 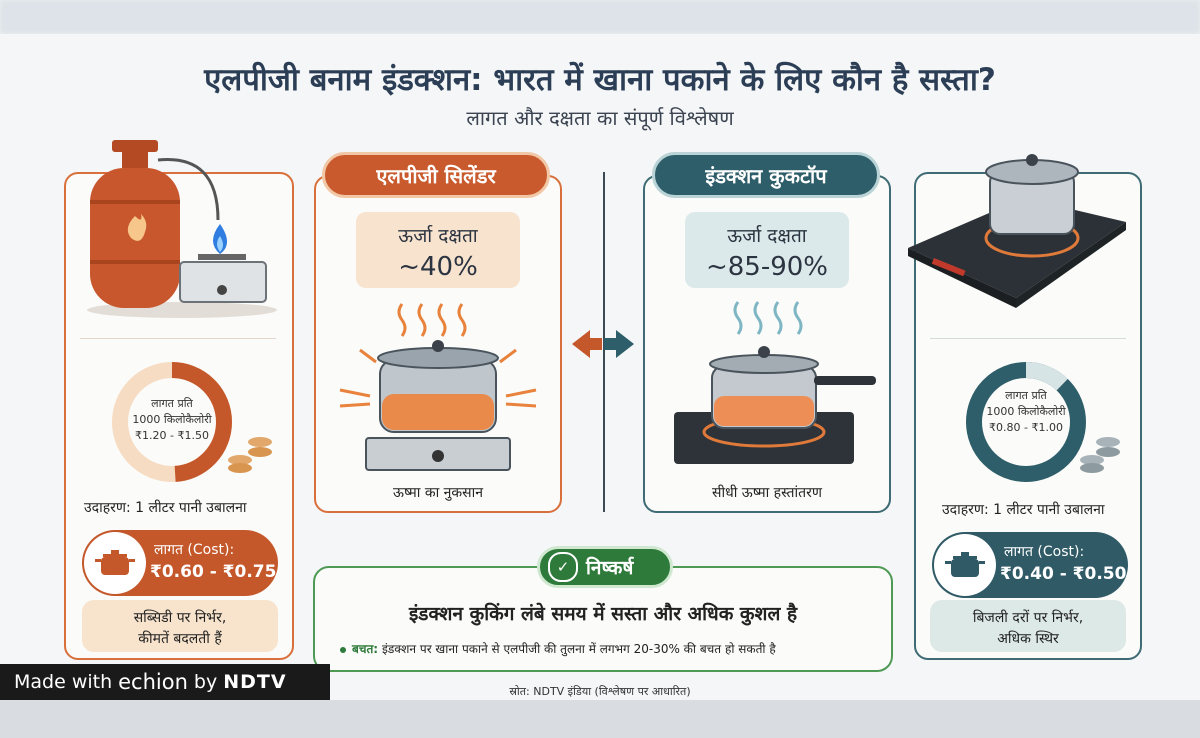 What do you see at coordinates (1028, 626) in the screenshot?
I see `induction-note: बिजली दरों पर निर्भर, अधिक स्थिर` at bounding box center [1028, 626].